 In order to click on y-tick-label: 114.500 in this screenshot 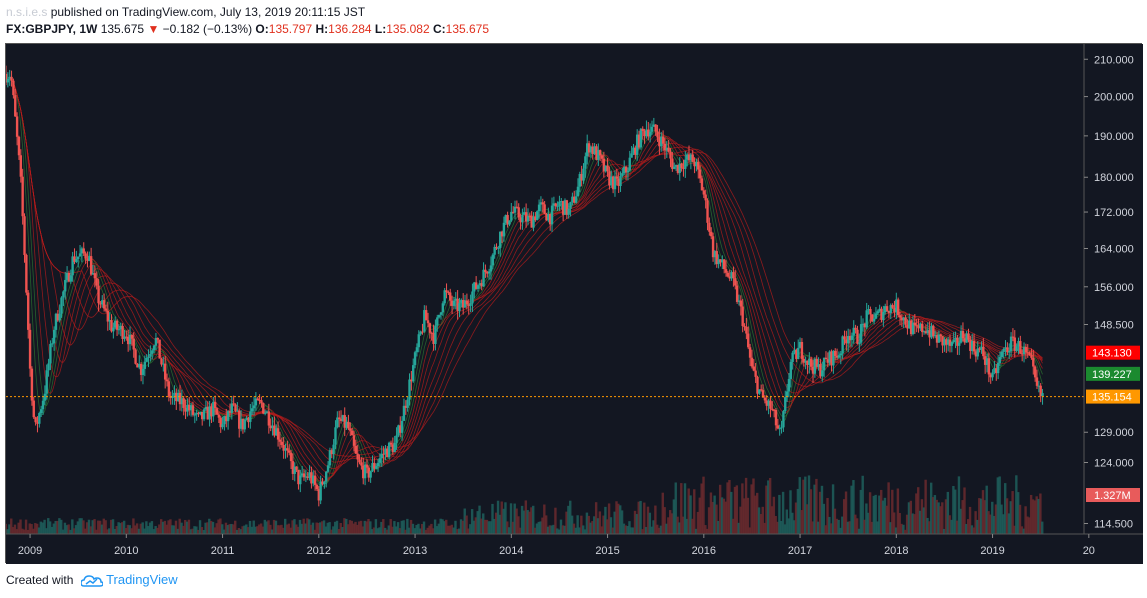, I will do `click(1113, 525)`.